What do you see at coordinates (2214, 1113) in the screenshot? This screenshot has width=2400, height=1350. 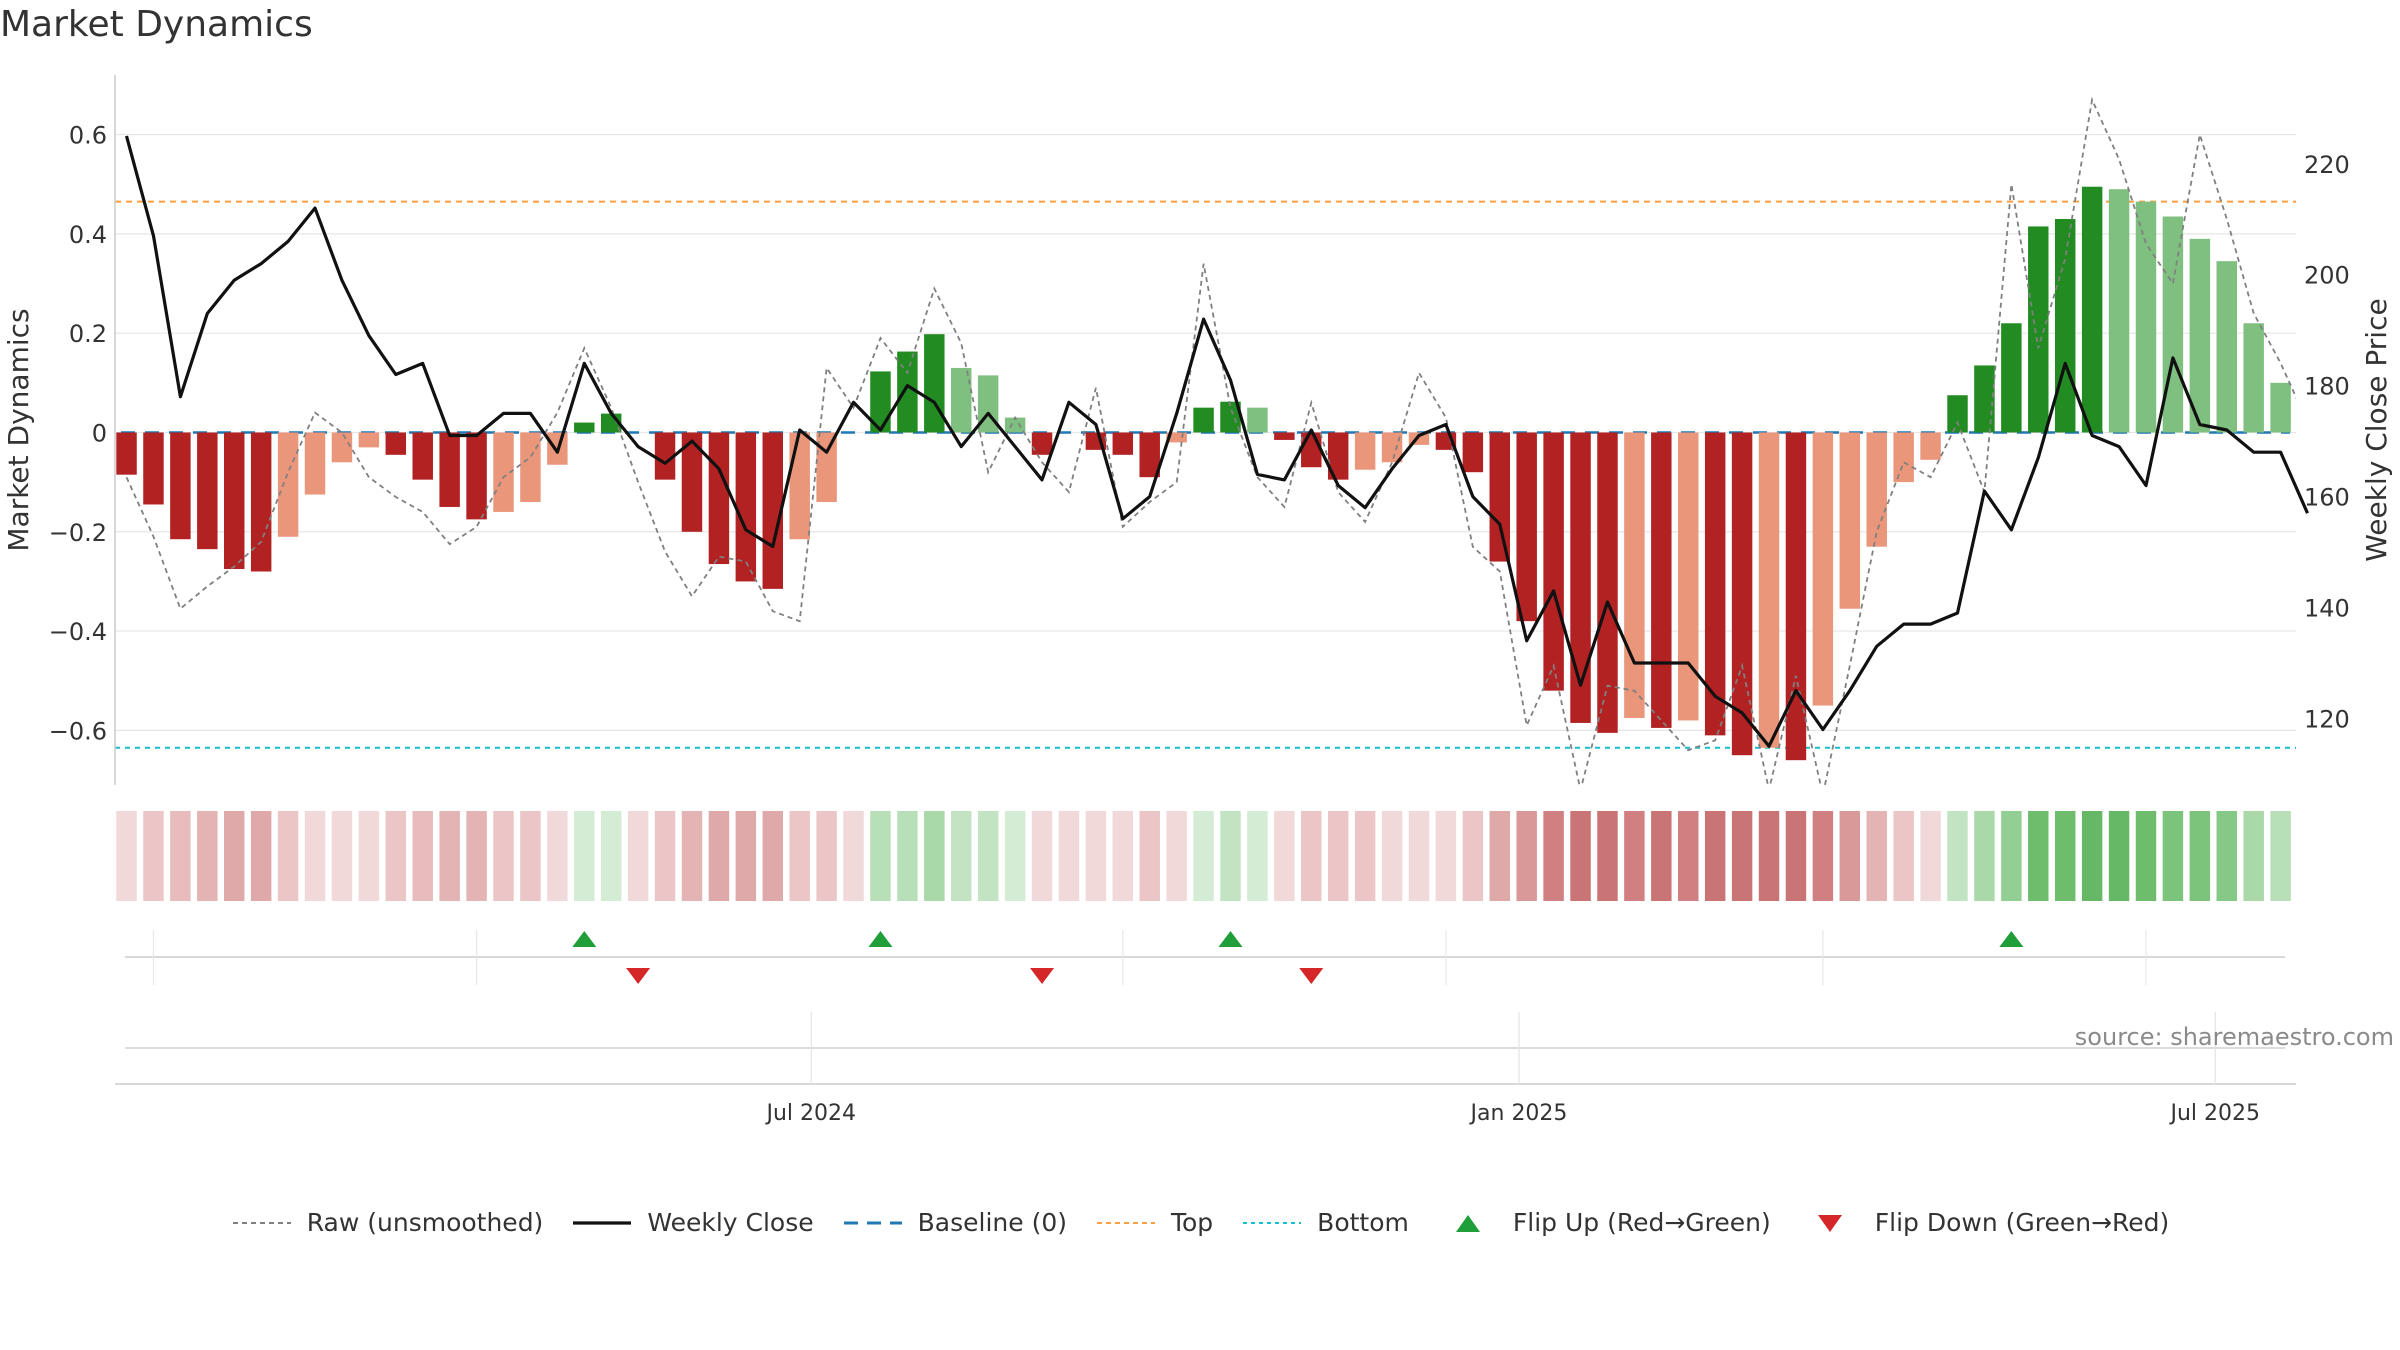 I see `x-tick-label: Jul 2025` at bounding box center [2214, 1113].